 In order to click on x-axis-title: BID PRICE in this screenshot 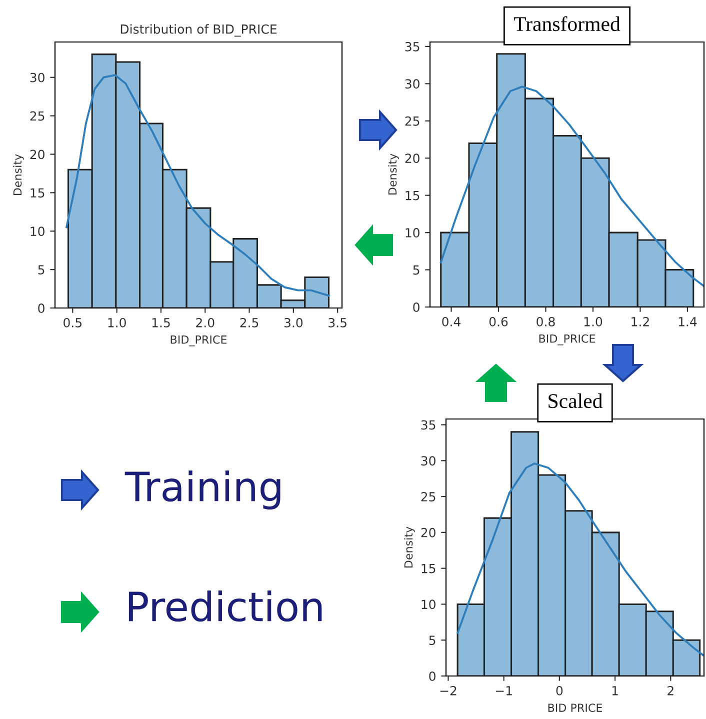, I will do `click(575, 708)`.